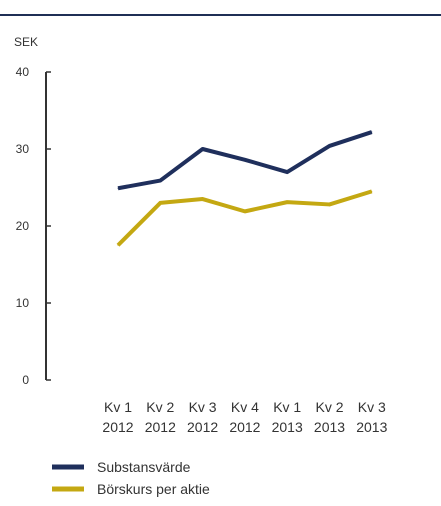  Describe the element at coordinates (23, 149) in the screenshot. I see `y-tick-label: 30` at that location.